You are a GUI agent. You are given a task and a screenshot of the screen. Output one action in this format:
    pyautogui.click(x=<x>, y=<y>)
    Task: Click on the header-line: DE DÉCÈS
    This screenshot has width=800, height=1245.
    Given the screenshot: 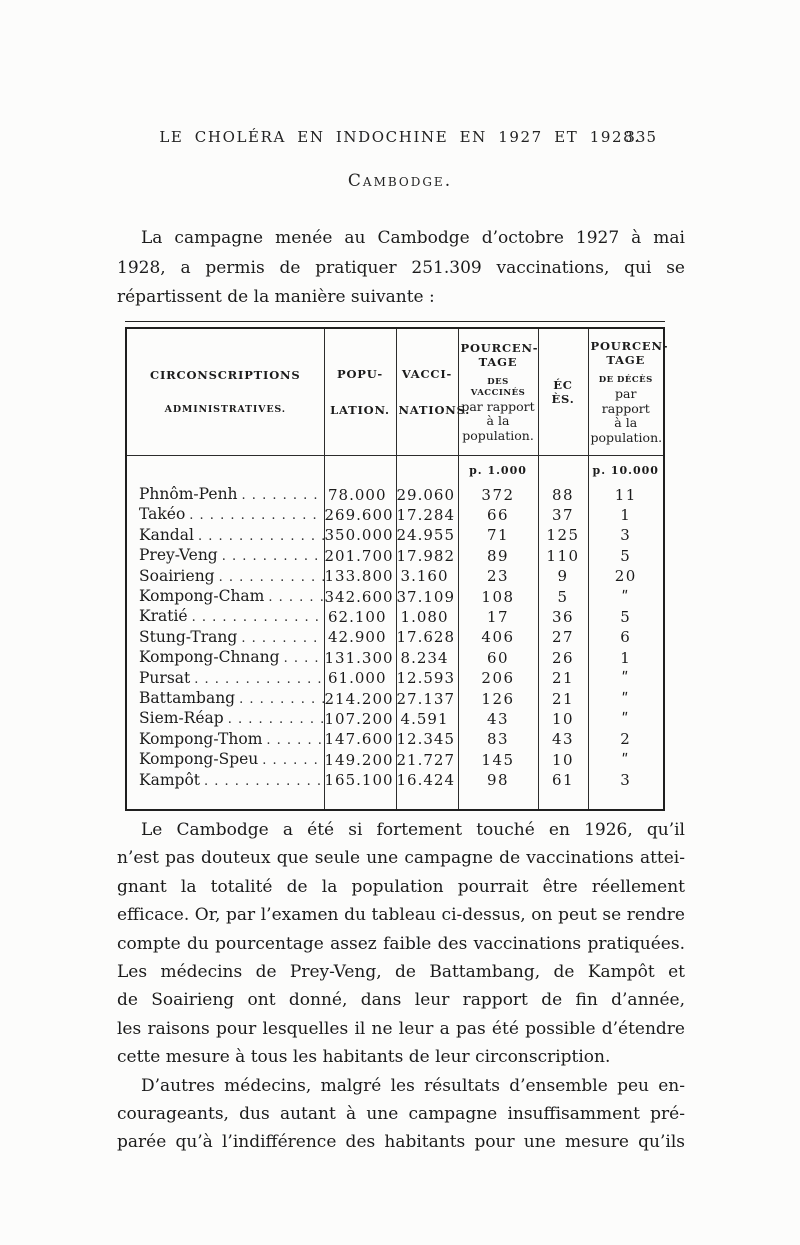 What is the action you would take?
    pyautogui.click(x=625, y=380)
    